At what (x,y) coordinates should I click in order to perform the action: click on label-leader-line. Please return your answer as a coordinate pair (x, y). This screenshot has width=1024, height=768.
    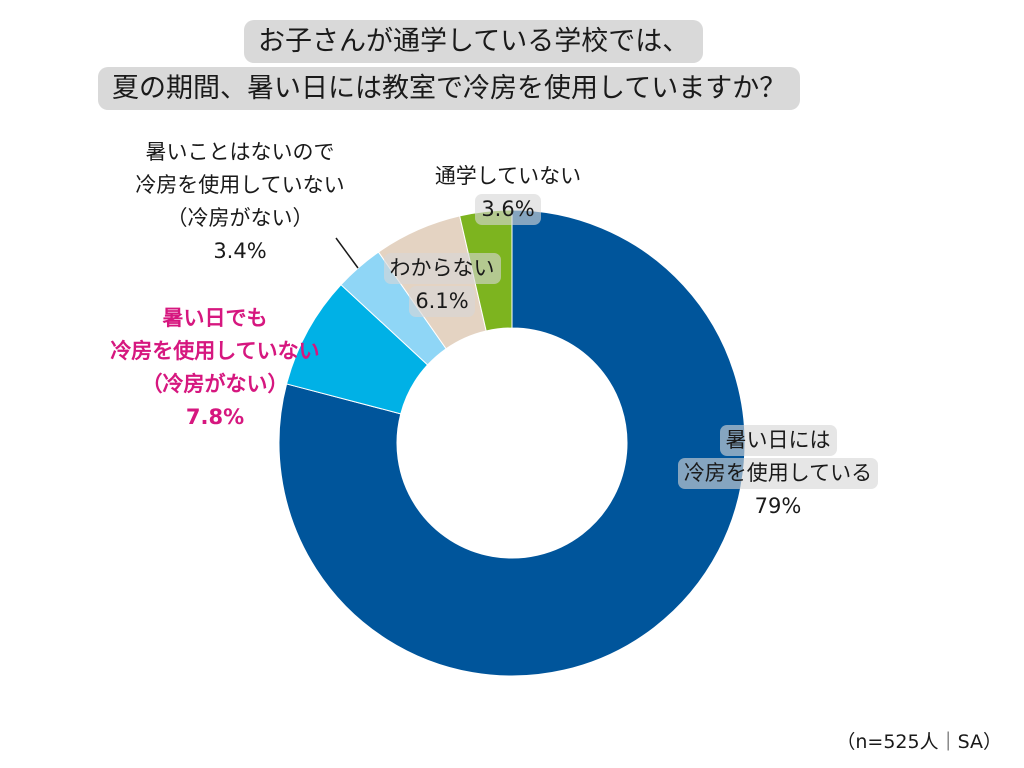
    Looking at the image, I should click on (347, 253).